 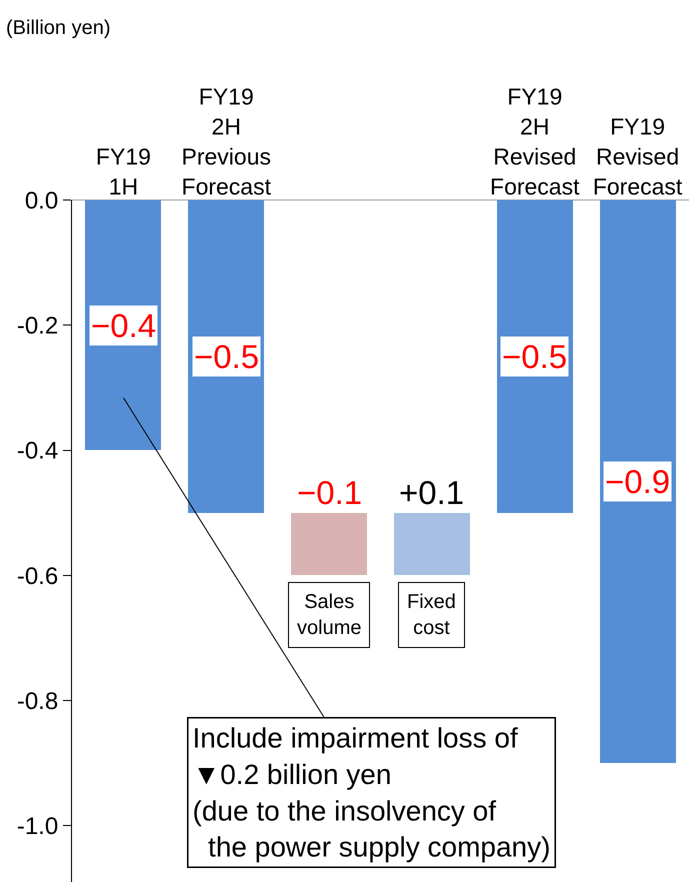 I want to click on x-tick-label: FY19 2H Revised Forecast, so click(x=535, y=142).